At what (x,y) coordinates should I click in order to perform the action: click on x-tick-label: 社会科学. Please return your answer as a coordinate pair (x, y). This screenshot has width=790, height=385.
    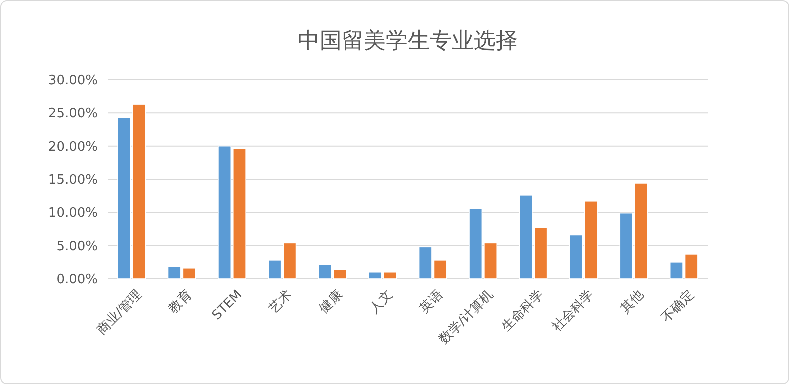
    Looking at the image, I should click on (573, 312).